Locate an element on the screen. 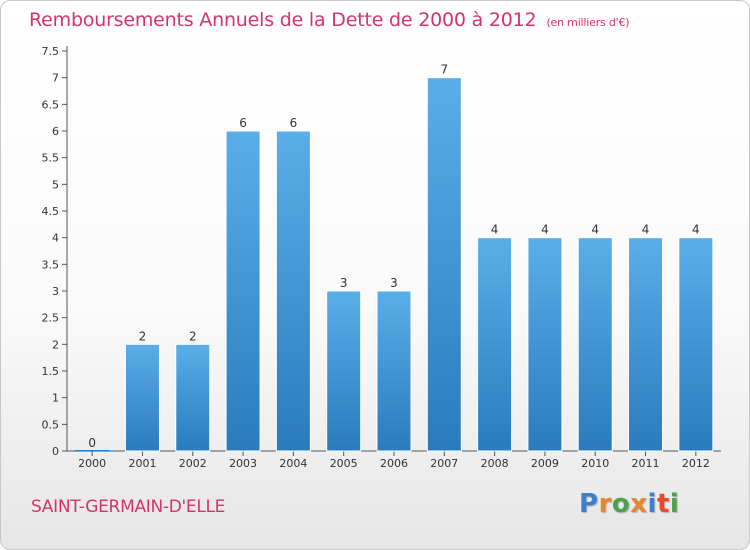 The height and width of the screenshot is (550, 750). x-tick-label: 2009 is located at coordinates (545, 463).